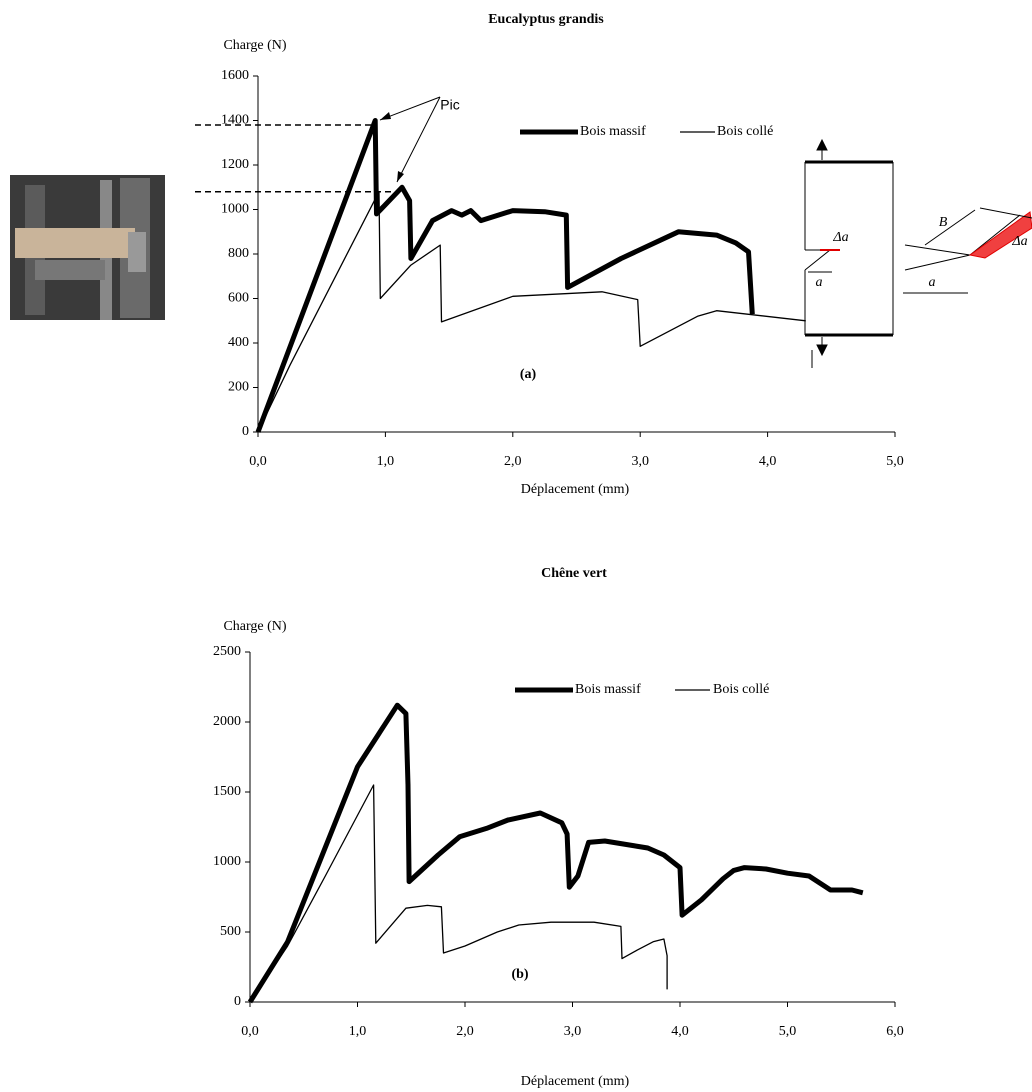  Describe the element at coordinates (918, 253) in the screenshot. I see `specimen-diagram` at that location.